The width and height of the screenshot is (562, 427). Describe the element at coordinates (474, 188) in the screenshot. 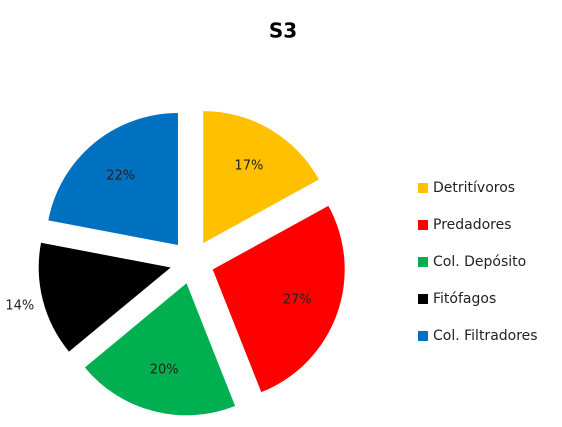

I see `legend-label: Detritívoros` at that location.